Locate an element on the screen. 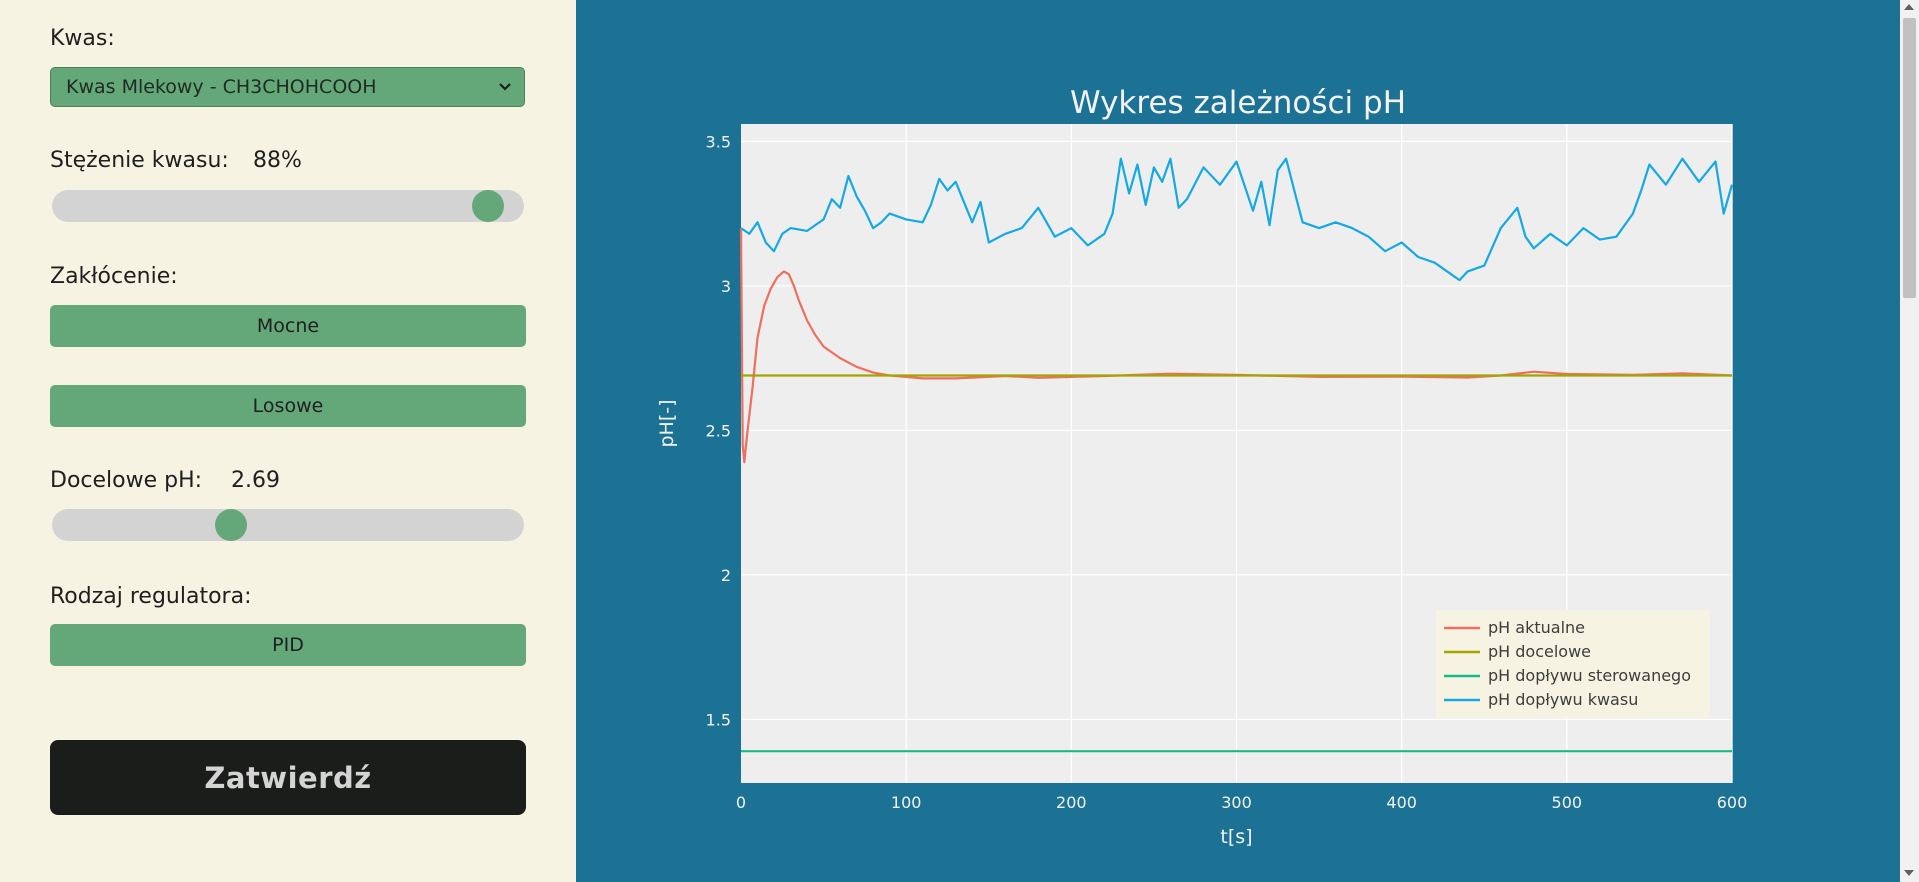 This screenshot has width=1919, height=882. x-tick-label: 200 is located at coordinates (1071, 802).